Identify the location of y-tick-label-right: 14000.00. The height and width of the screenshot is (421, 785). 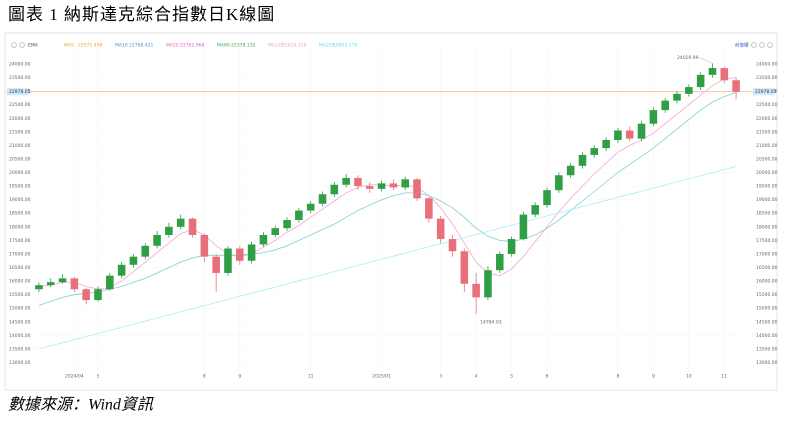
(767, 336).